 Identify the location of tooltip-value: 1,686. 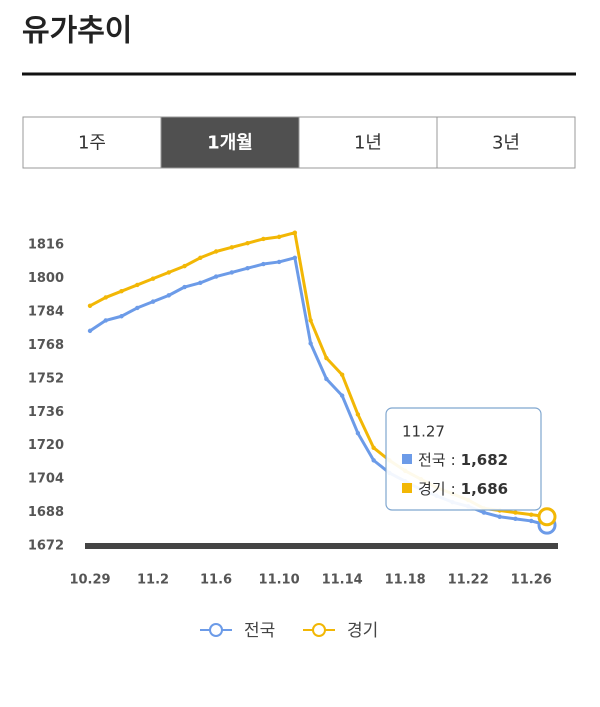
(484, 489).